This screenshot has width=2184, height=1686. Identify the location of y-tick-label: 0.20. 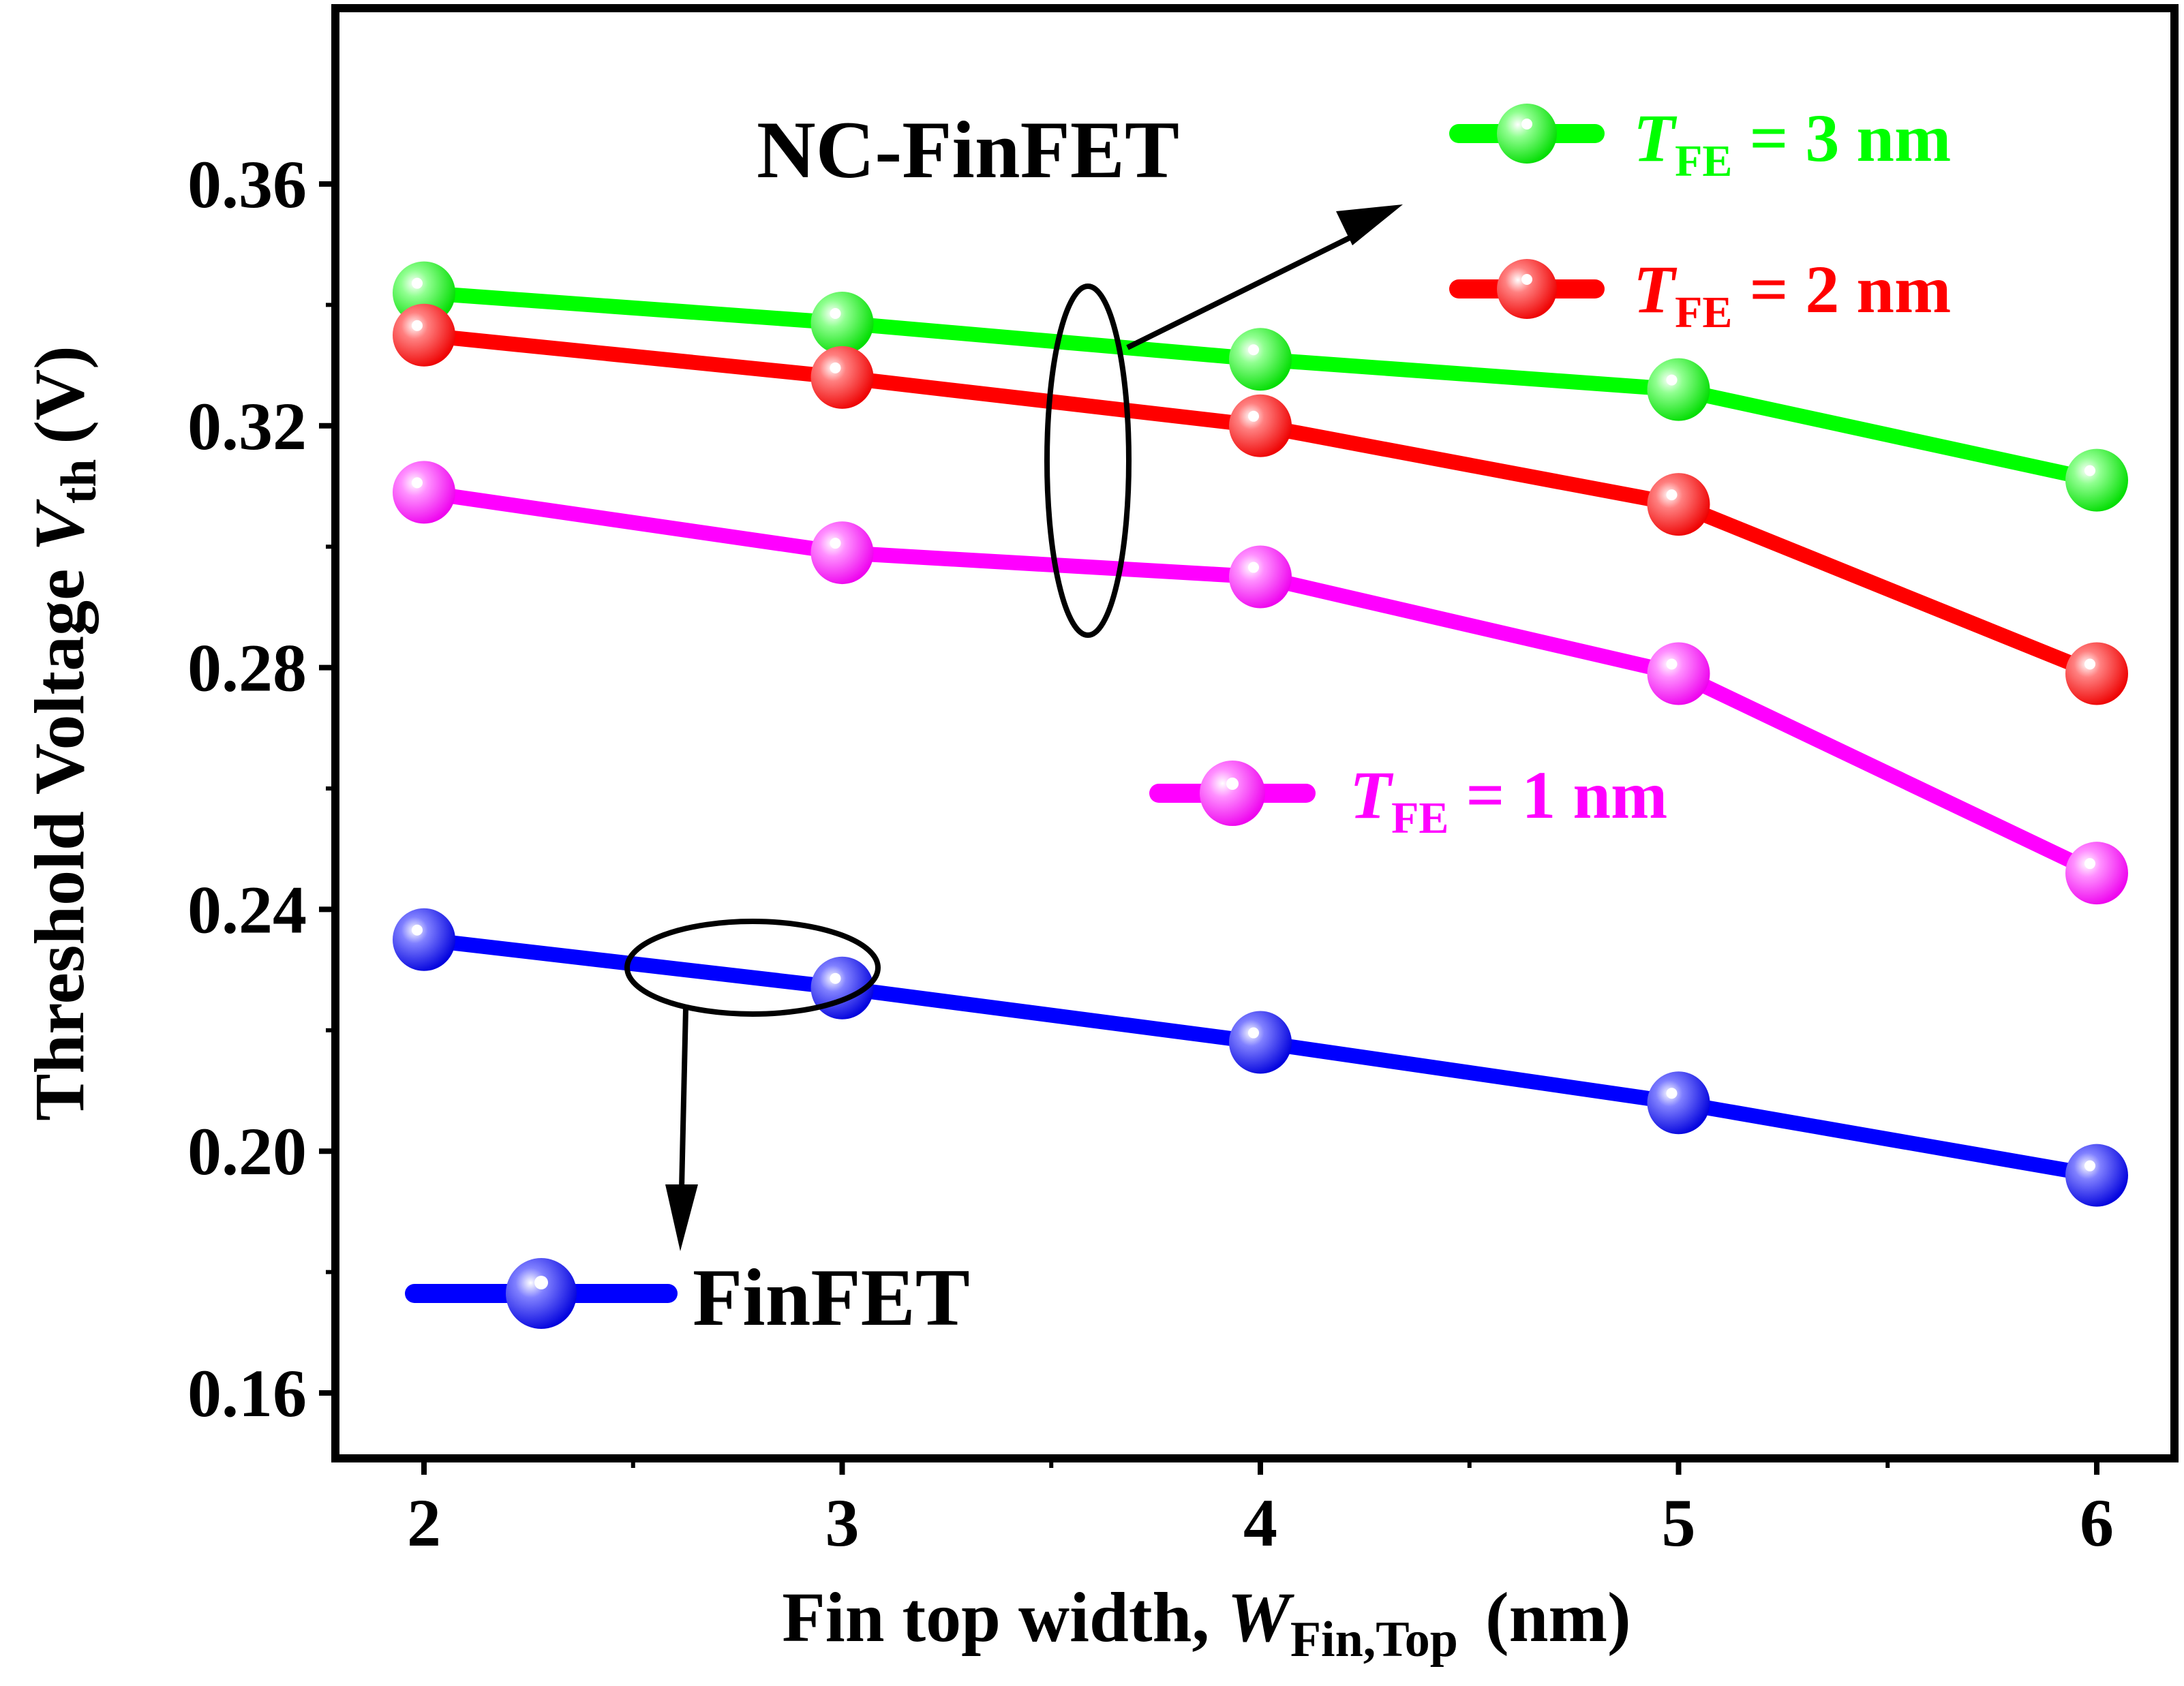
(247, 1151).